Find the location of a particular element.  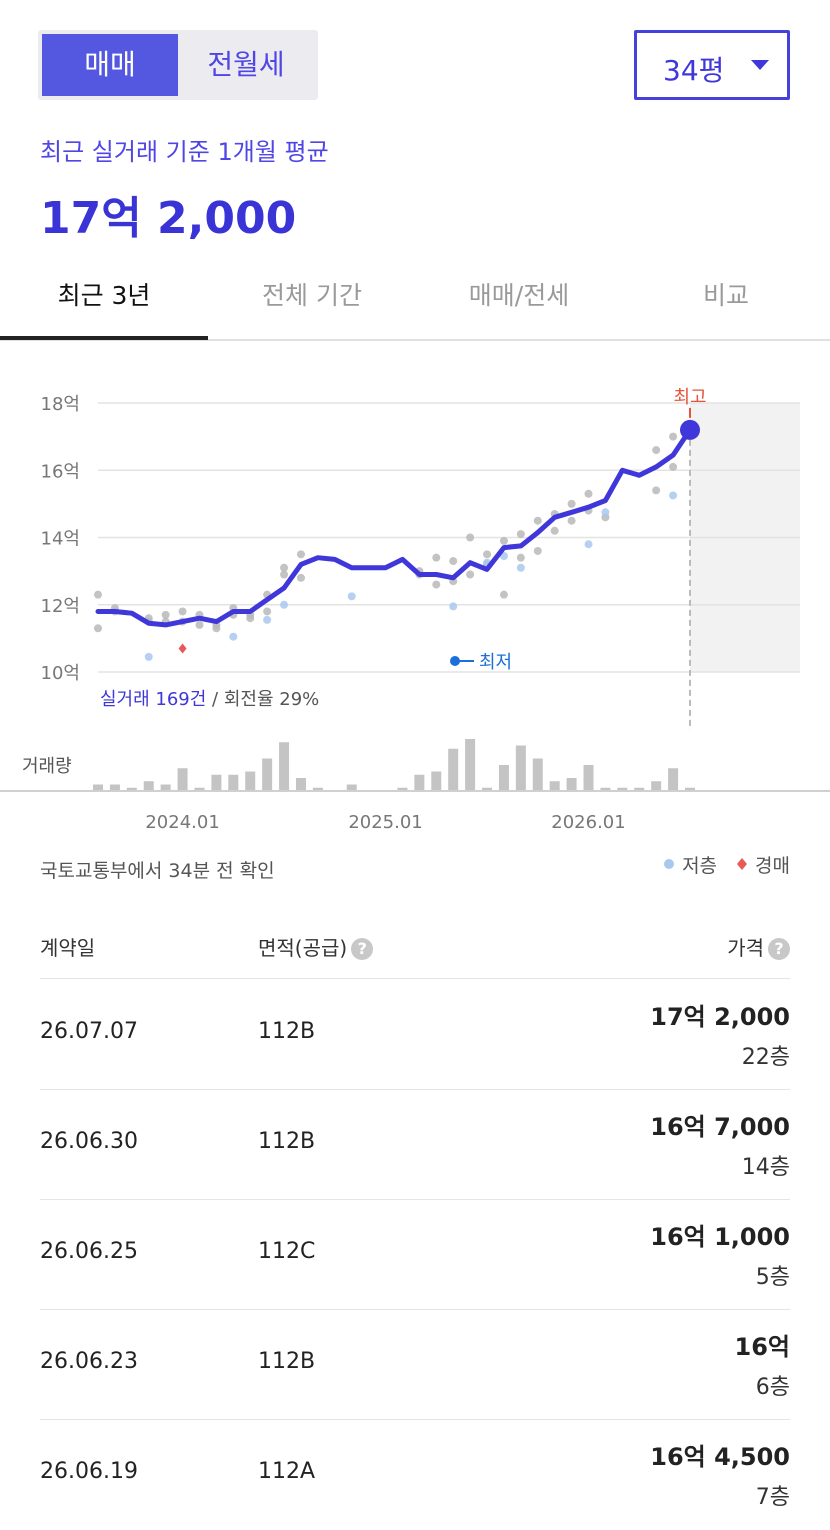

legend-label: 경매 is located at coordinates (772, 866).